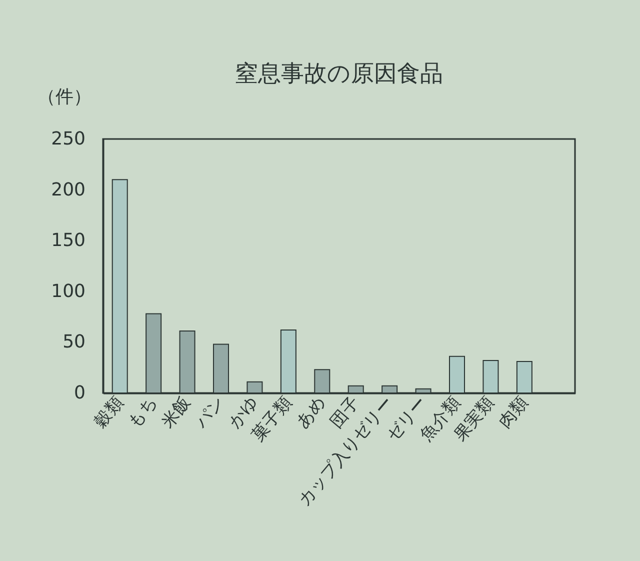  I want to click on y-axis-title: （件）, so click(65, 97).